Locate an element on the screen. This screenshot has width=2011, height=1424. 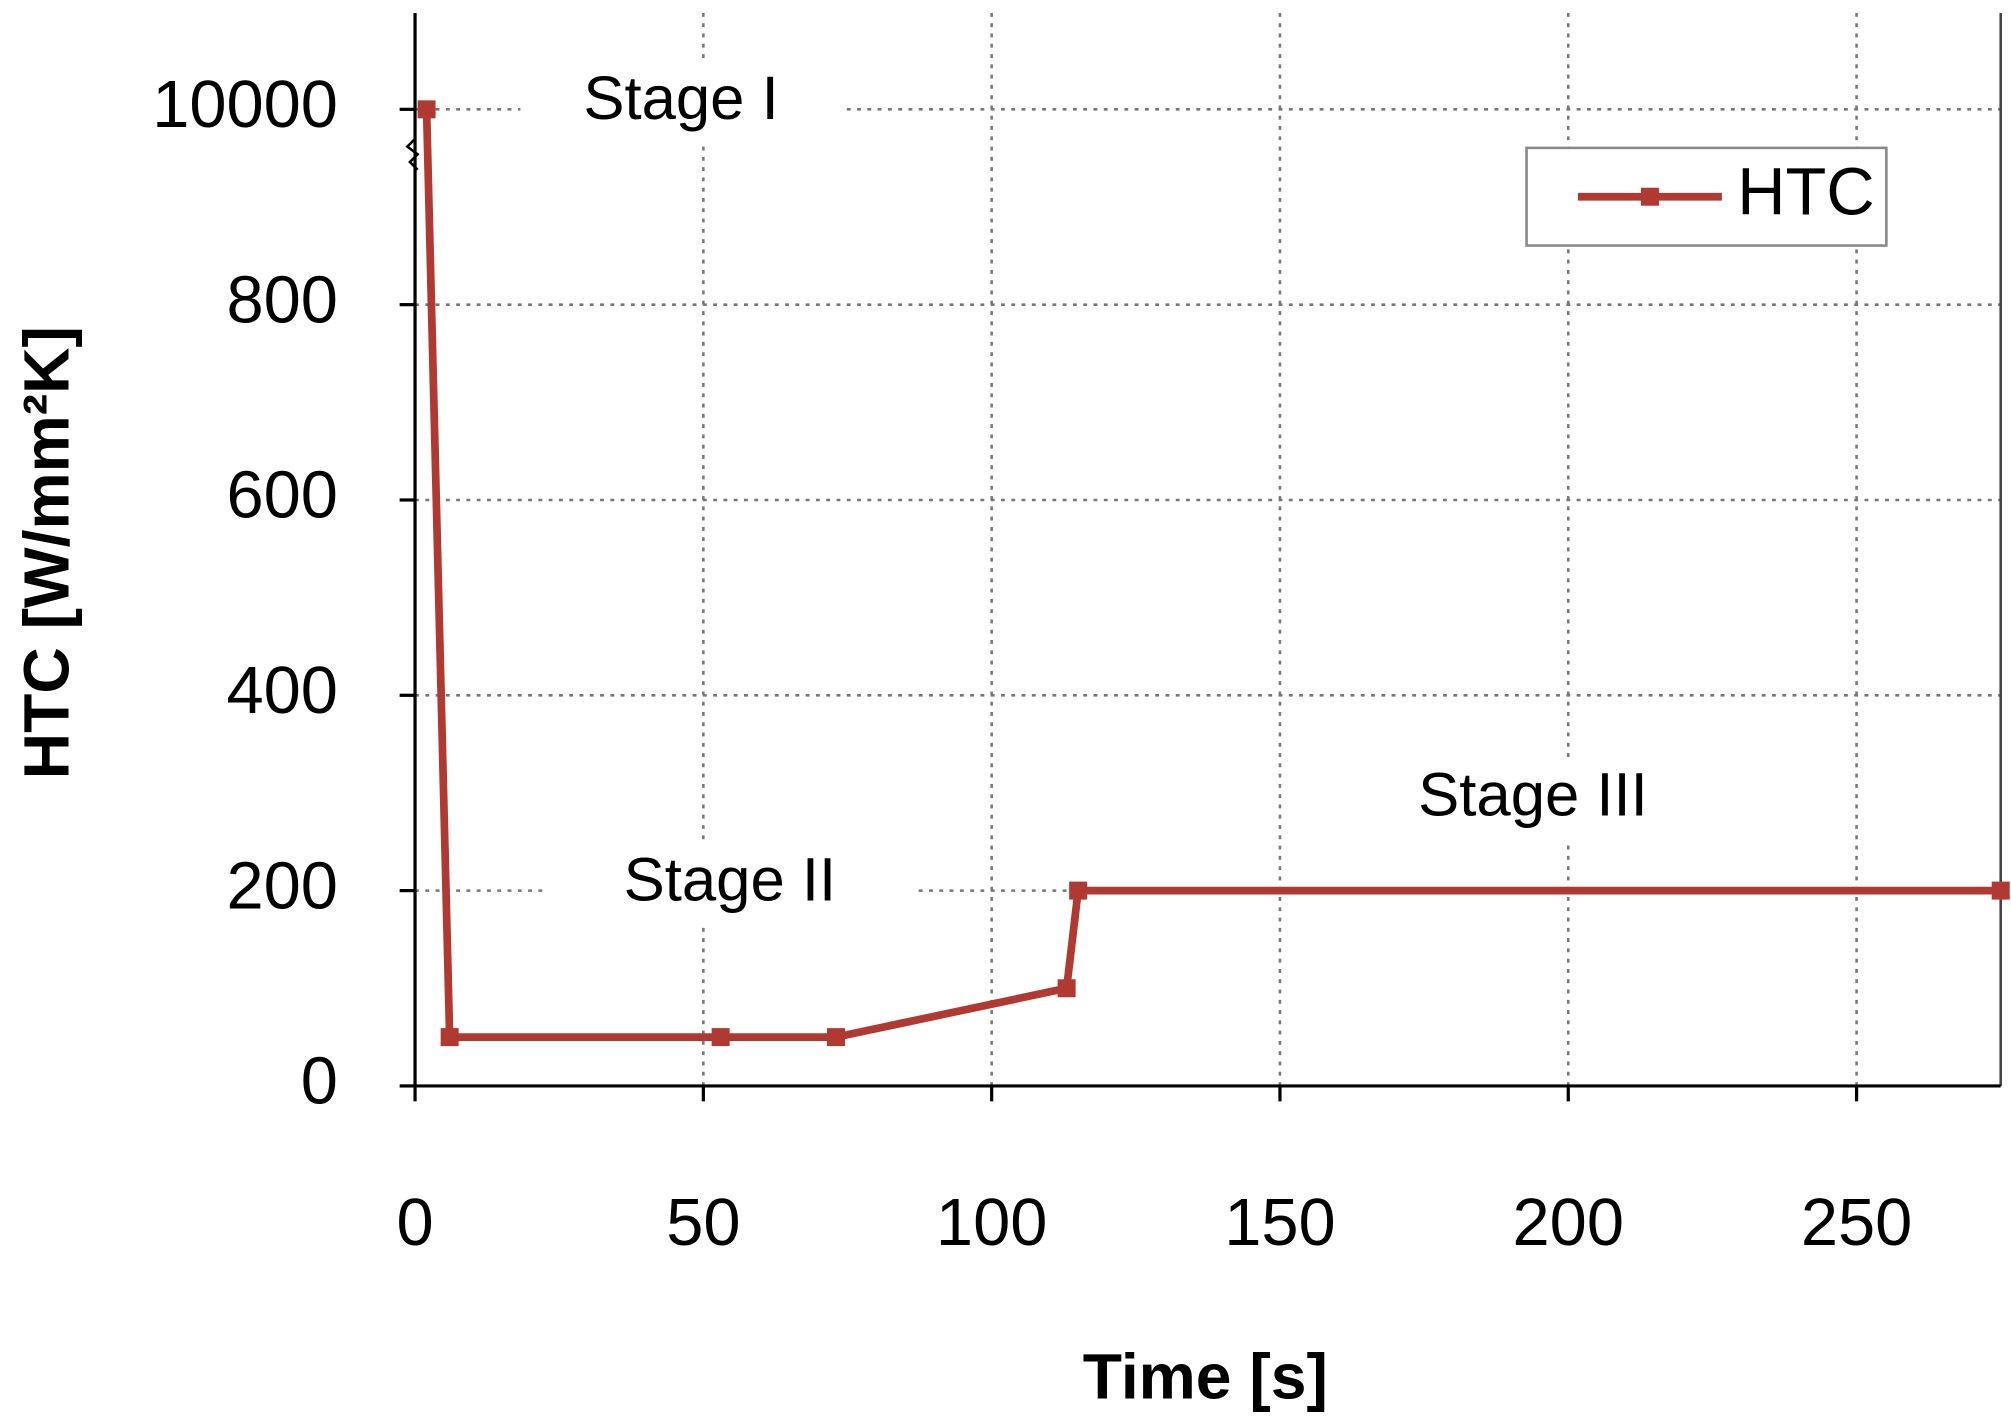
y-tick-label: 800 is located at coordinates (281, 300).